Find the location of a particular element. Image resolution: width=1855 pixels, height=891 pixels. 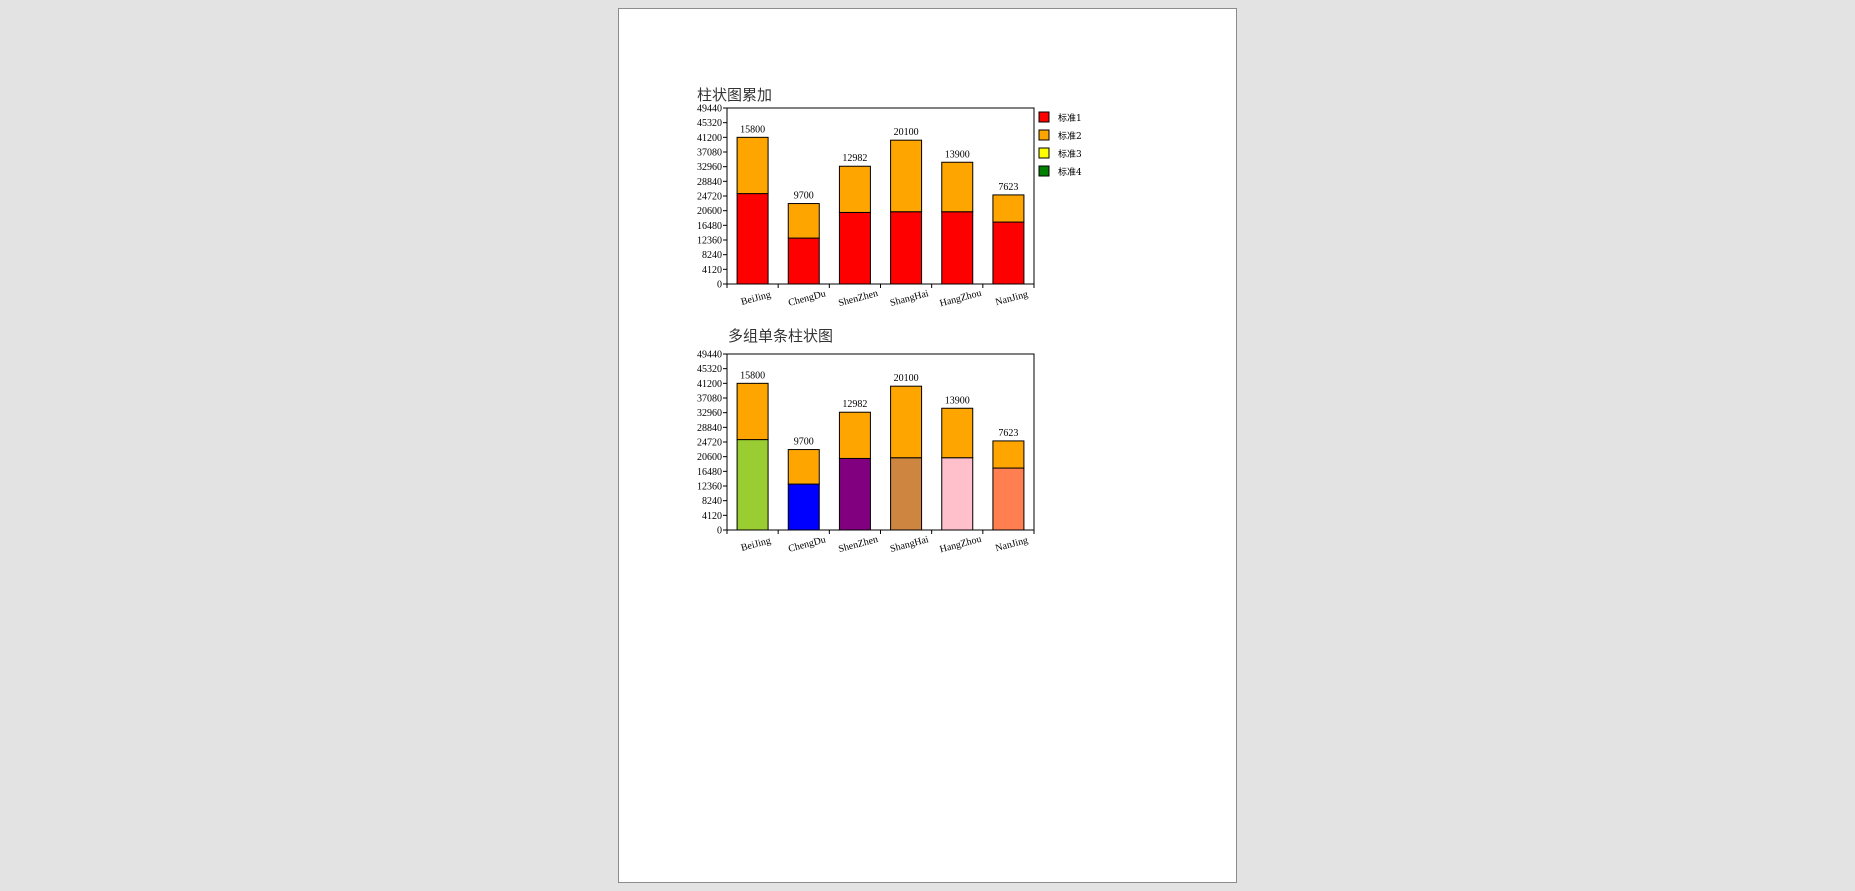

legend-label-1: 标准1 is located at coordinates (1070, 118).